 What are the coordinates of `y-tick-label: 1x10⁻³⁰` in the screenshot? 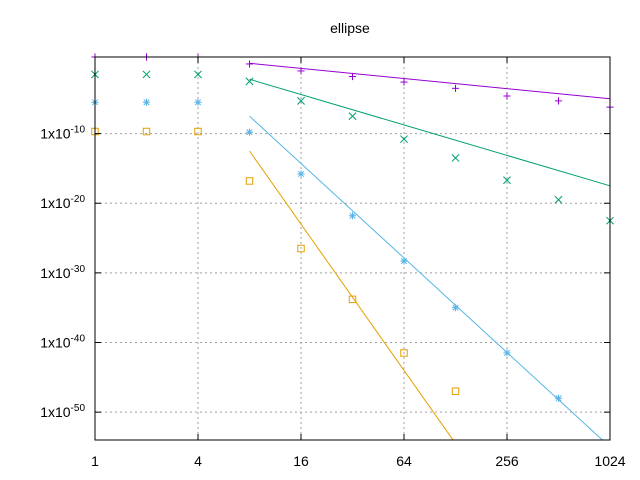 It's located at (62, 272).